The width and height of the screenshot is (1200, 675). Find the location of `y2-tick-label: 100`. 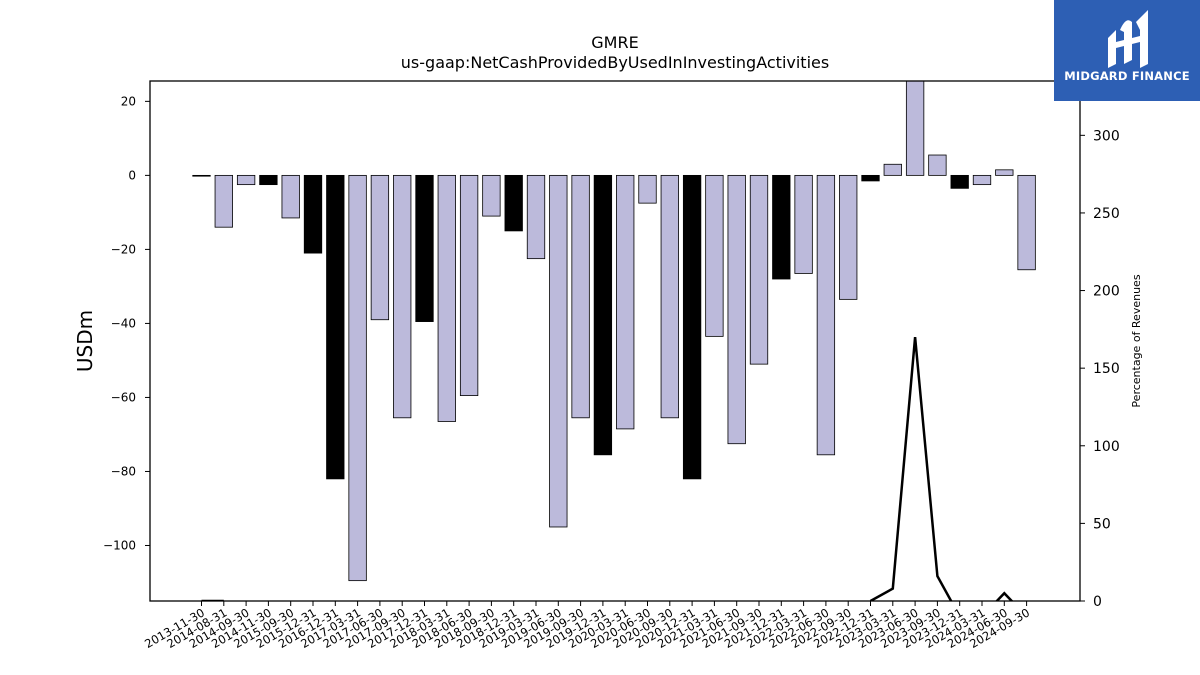

y2-tick-label: 100 is located at coordinates (1106, 447).